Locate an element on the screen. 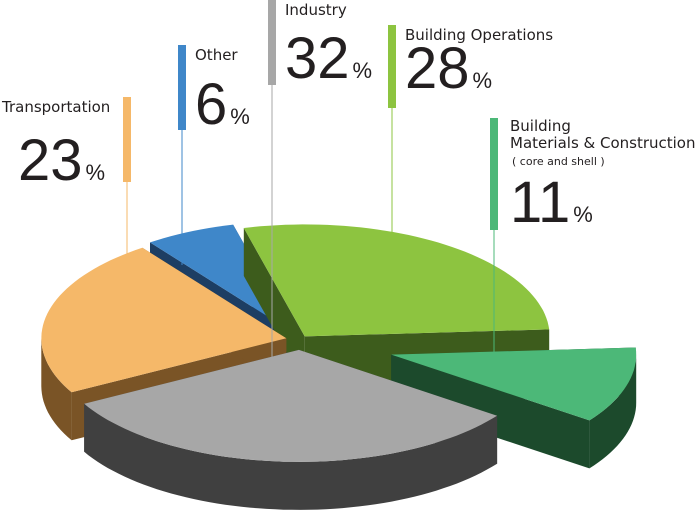  value-label: 11% is located at coordinates (551, 202).